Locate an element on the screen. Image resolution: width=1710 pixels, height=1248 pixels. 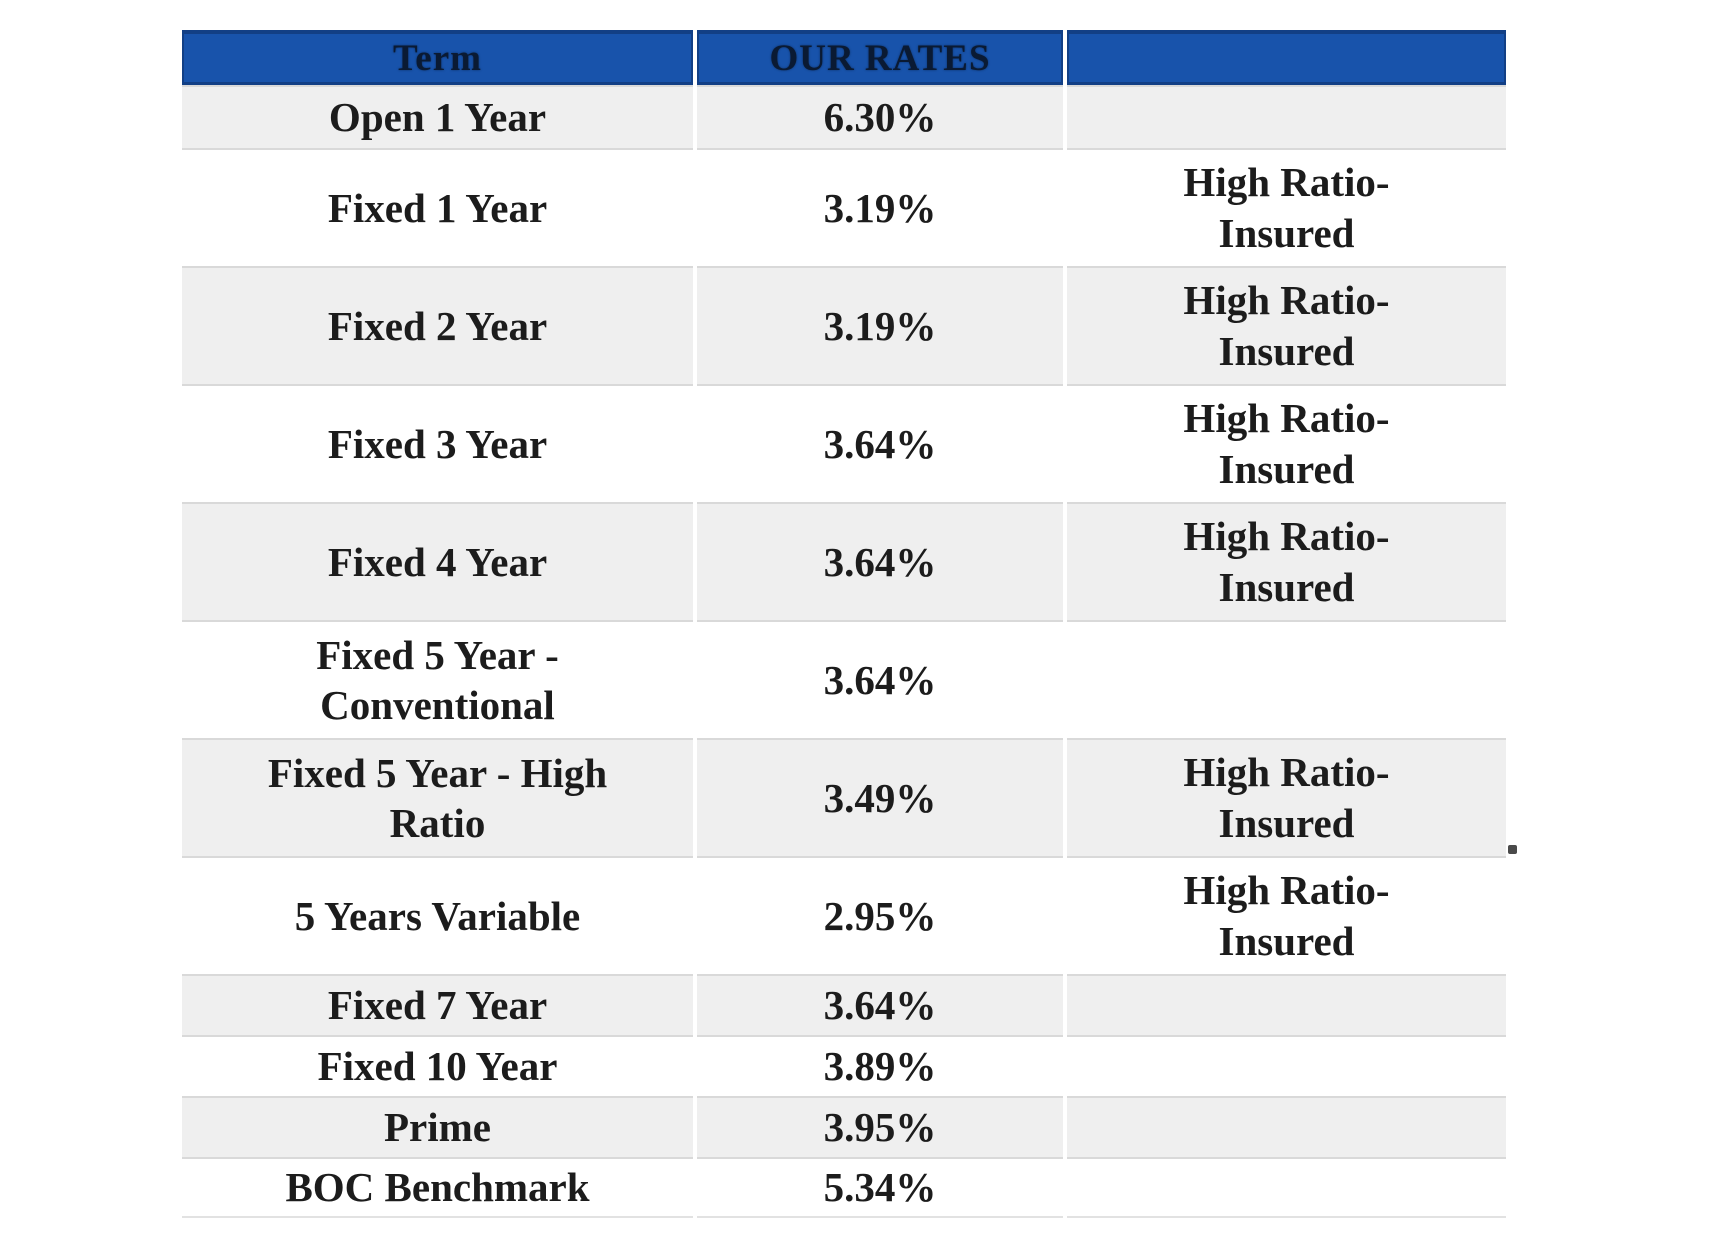
table-row: Fixed 5 Year - Conventional 3.64% is located at coordinates (844, 679).